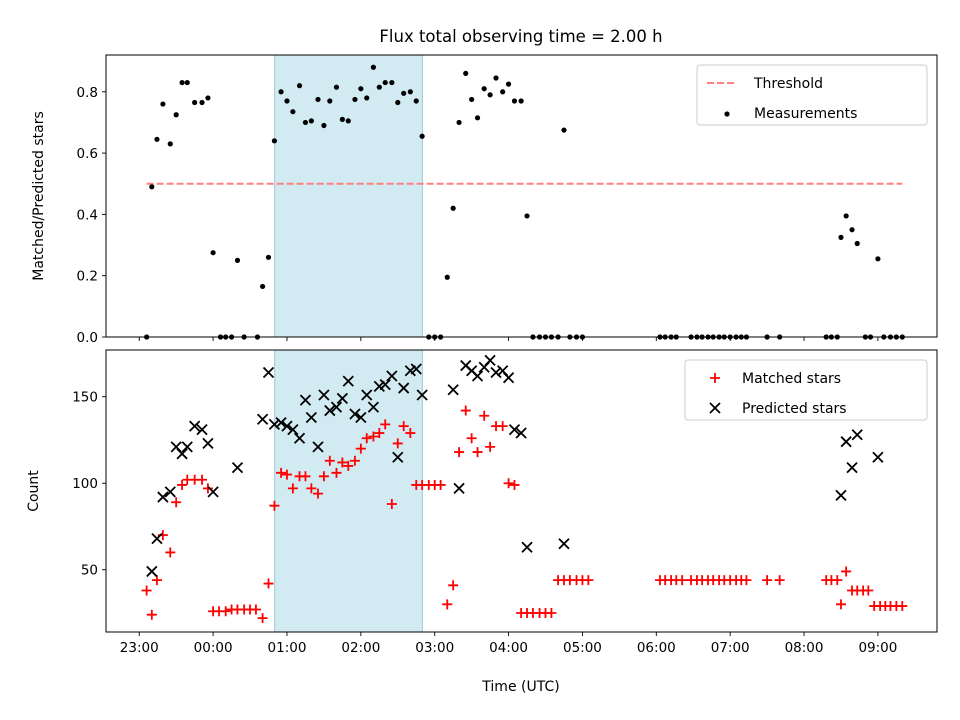  I want to click on y-tick-label: 150, so click(85, 398).